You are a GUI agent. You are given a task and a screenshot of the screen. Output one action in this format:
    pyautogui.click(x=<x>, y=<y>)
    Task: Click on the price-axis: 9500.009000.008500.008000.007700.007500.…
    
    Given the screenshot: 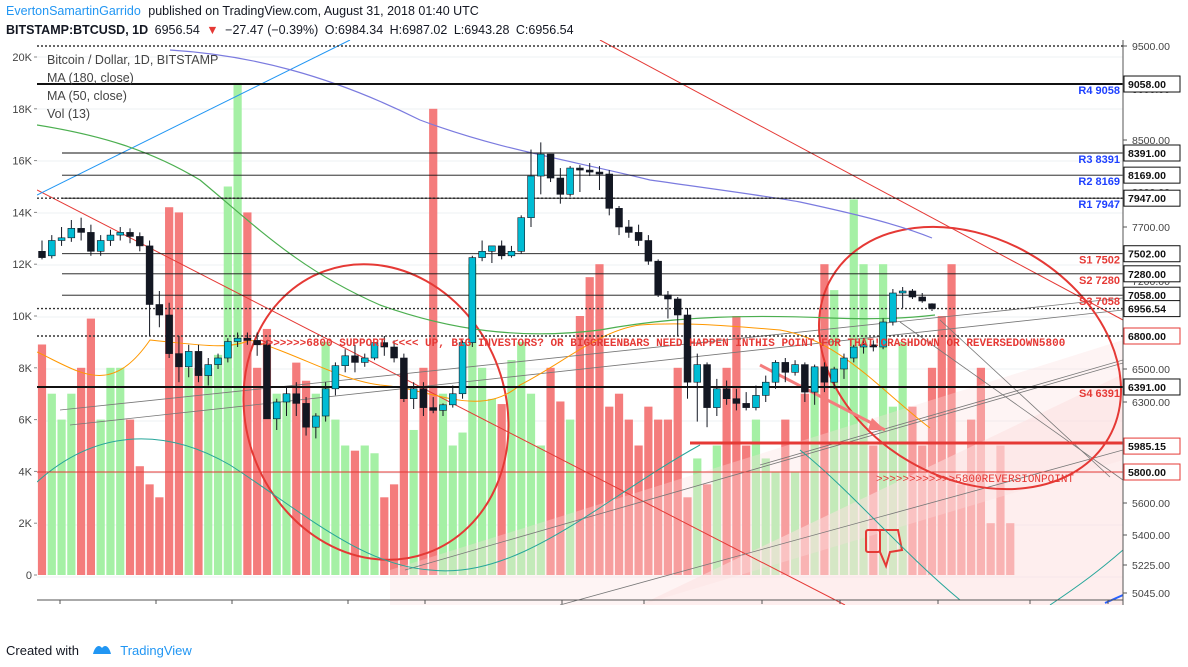 What is the action you would take?
    pyautogui.click(x=1155, y=322)
    